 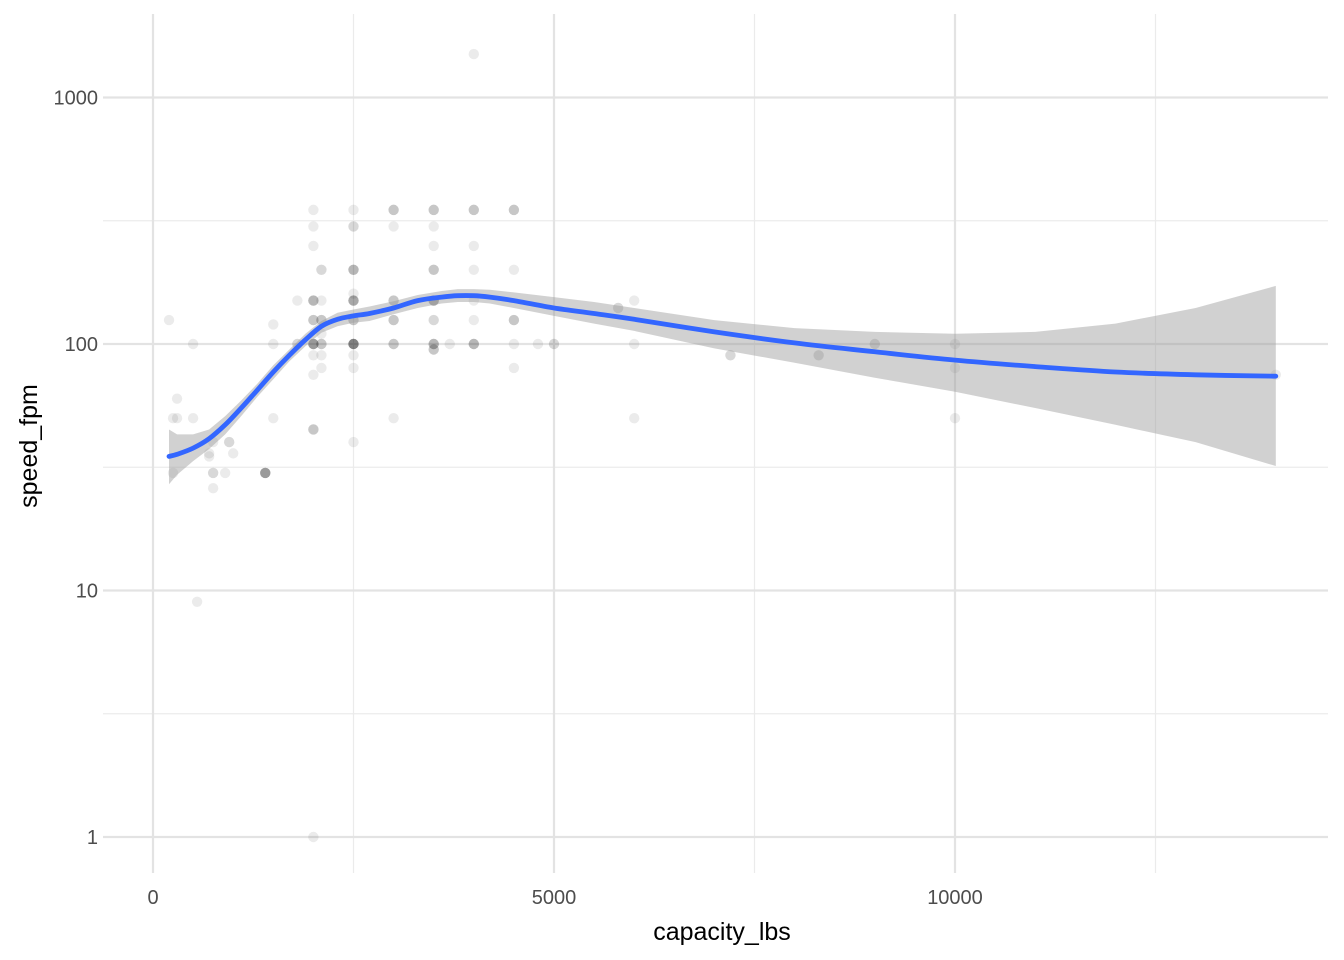 What do you see at coordinates (29, 446) in the screenshot?
I see `y-axis-title: speed_fpm` at bounding box center [29, 446].